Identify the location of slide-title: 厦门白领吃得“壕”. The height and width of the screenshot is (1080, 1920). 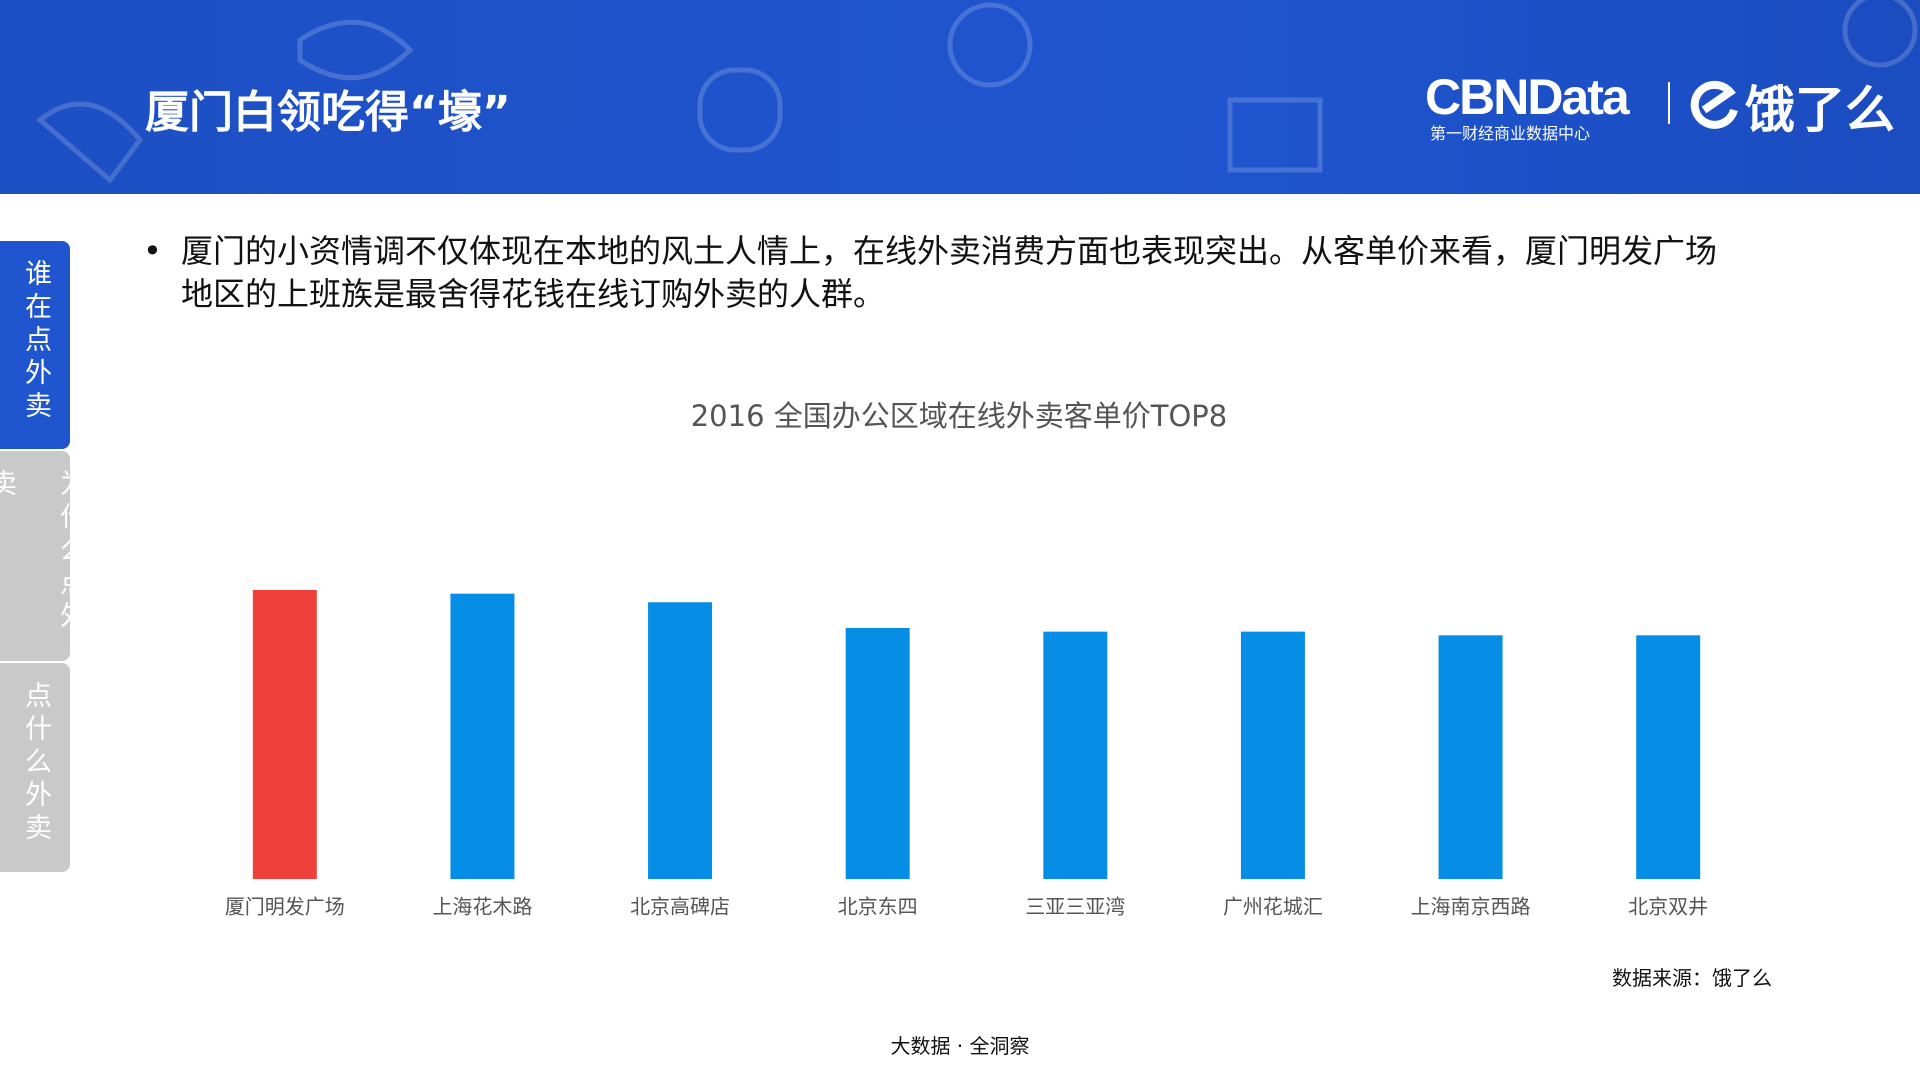
(328, 112).